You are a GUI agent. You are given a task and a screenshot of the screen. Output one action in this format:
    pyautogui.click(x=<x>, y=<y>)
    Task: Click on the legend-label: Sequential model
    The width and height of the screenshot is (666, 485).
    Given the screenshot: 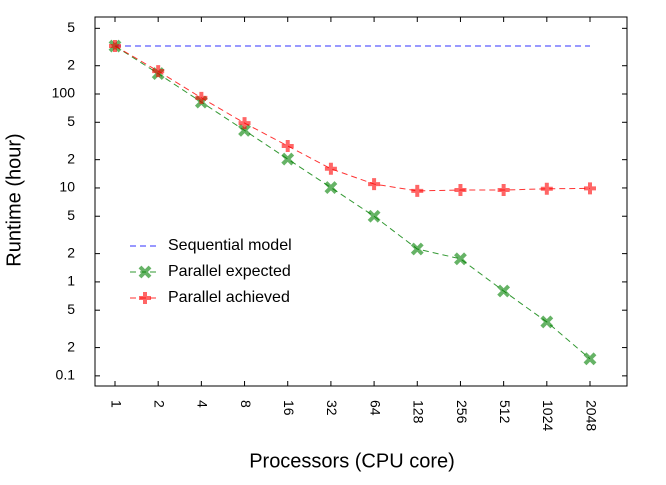 What is the action you would take?
    pyautogui.click(x=230, y=245)
    